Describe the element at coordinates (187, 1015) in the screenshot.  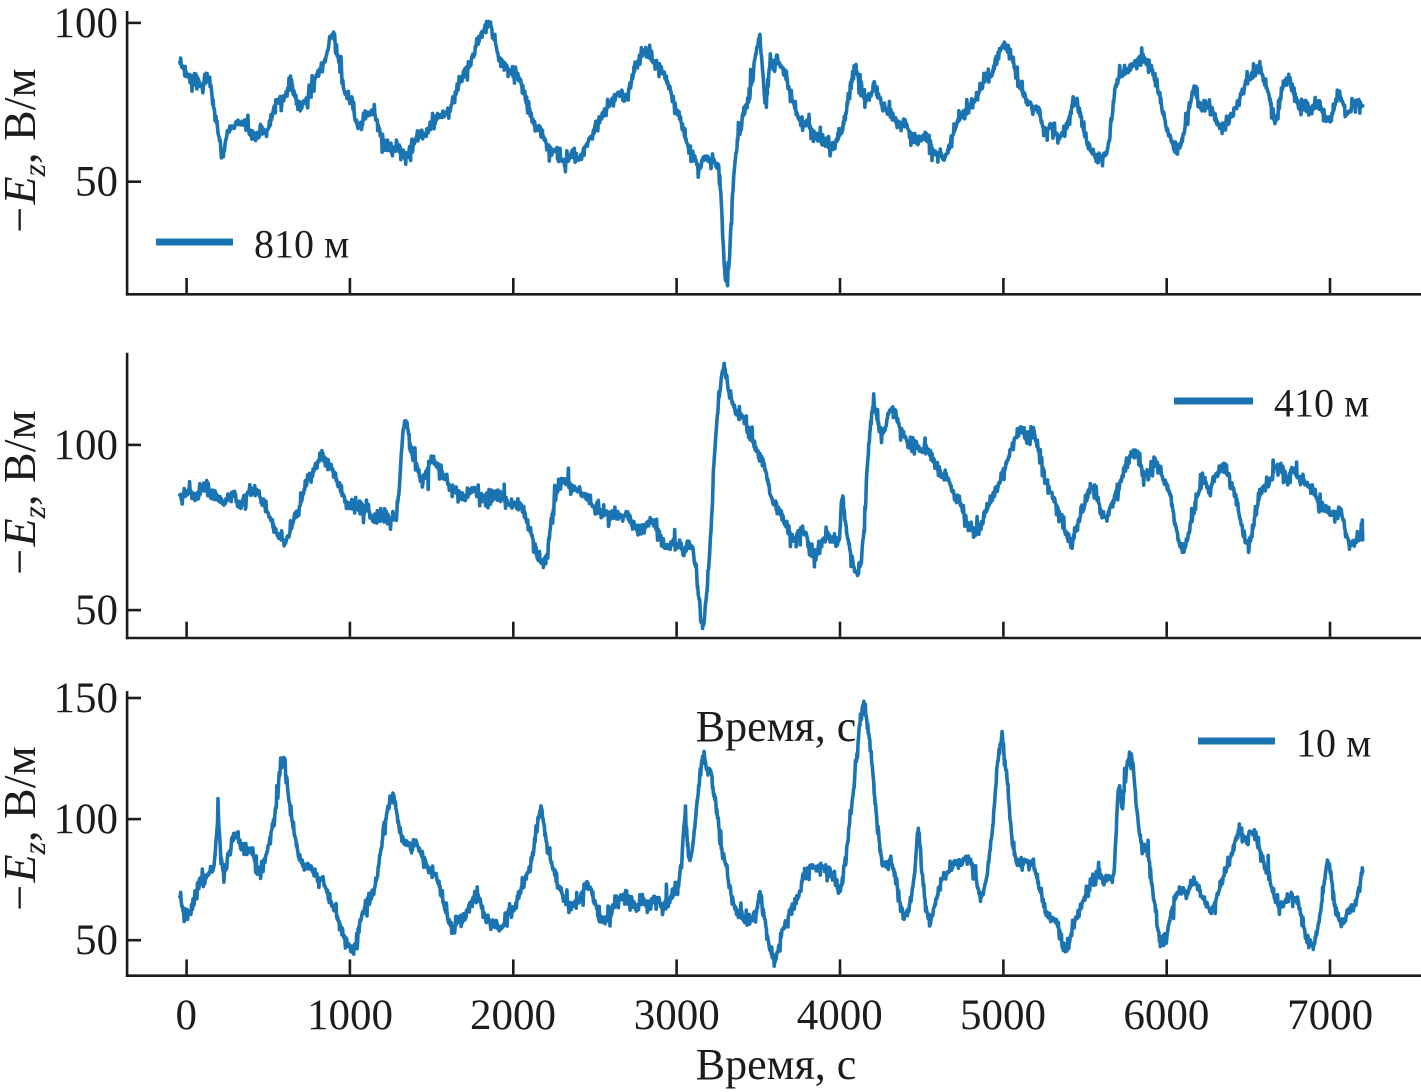
I see `svg-text: 0` at that location.